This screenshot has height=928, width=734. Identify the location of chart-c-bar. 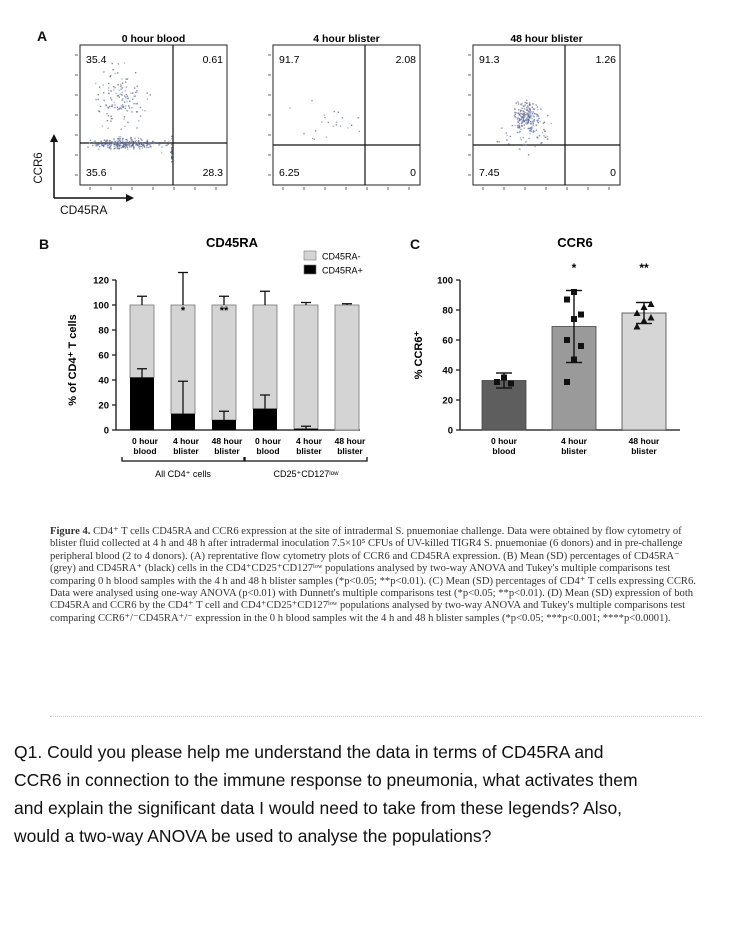
(644, 371).